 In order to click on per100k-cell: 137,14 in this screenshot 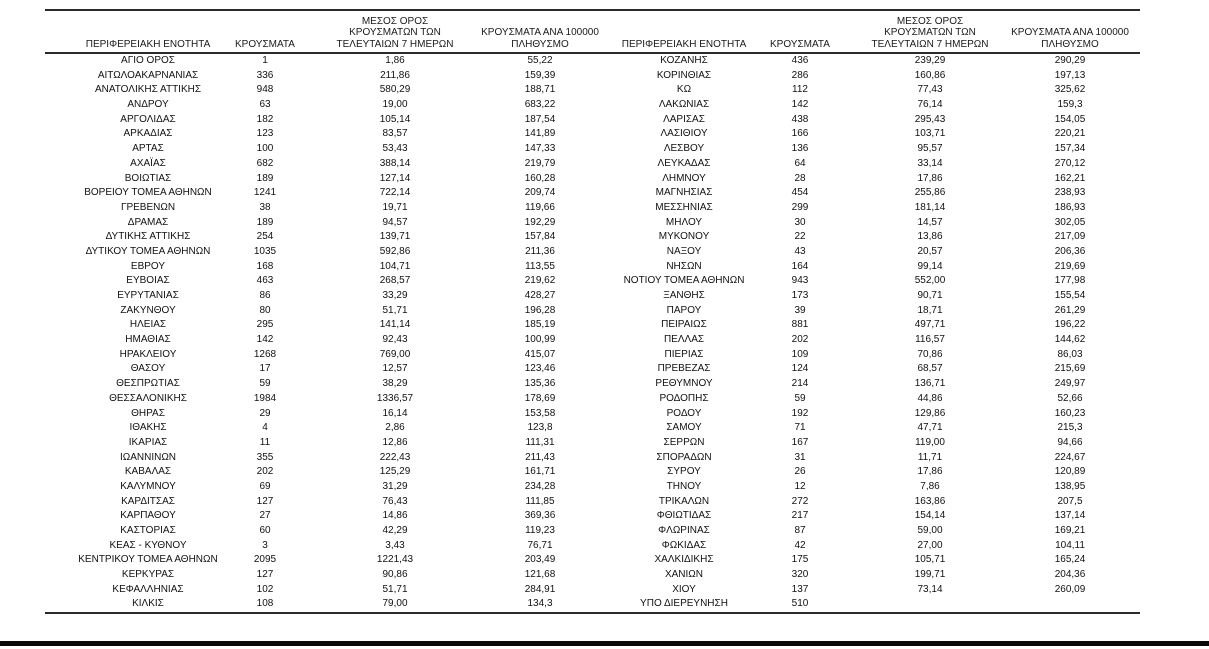, I will do `click(1070, 516)`.